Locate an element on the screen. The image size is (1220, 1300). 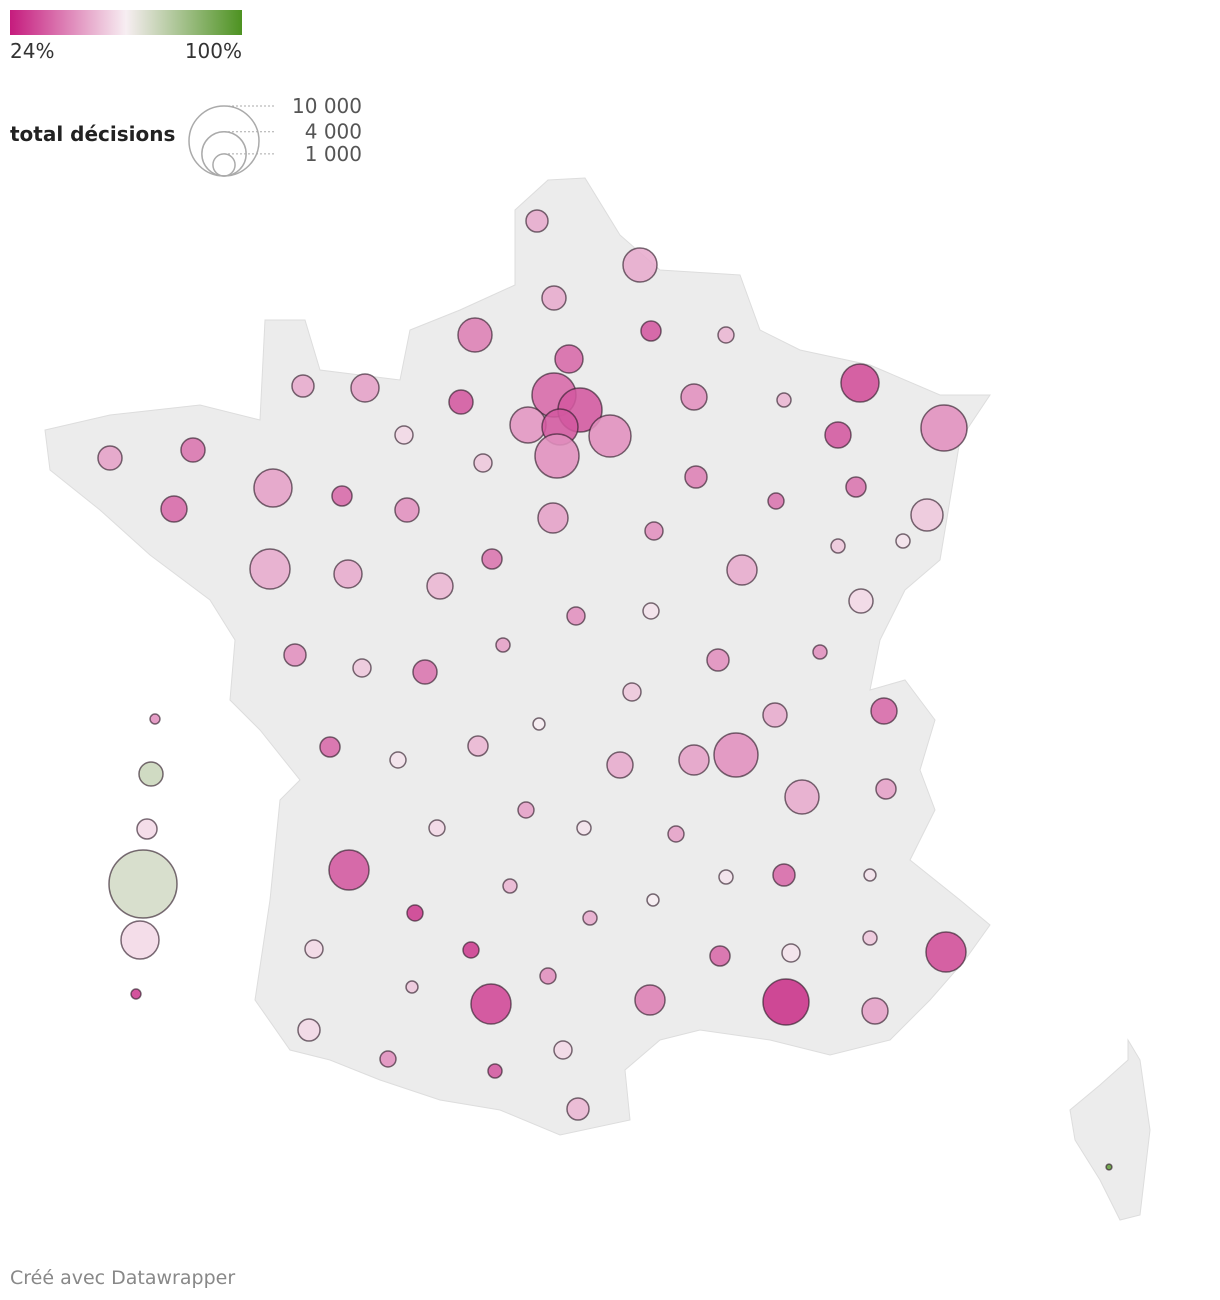
corsica-outline is located at coordinates (1110, 1129).